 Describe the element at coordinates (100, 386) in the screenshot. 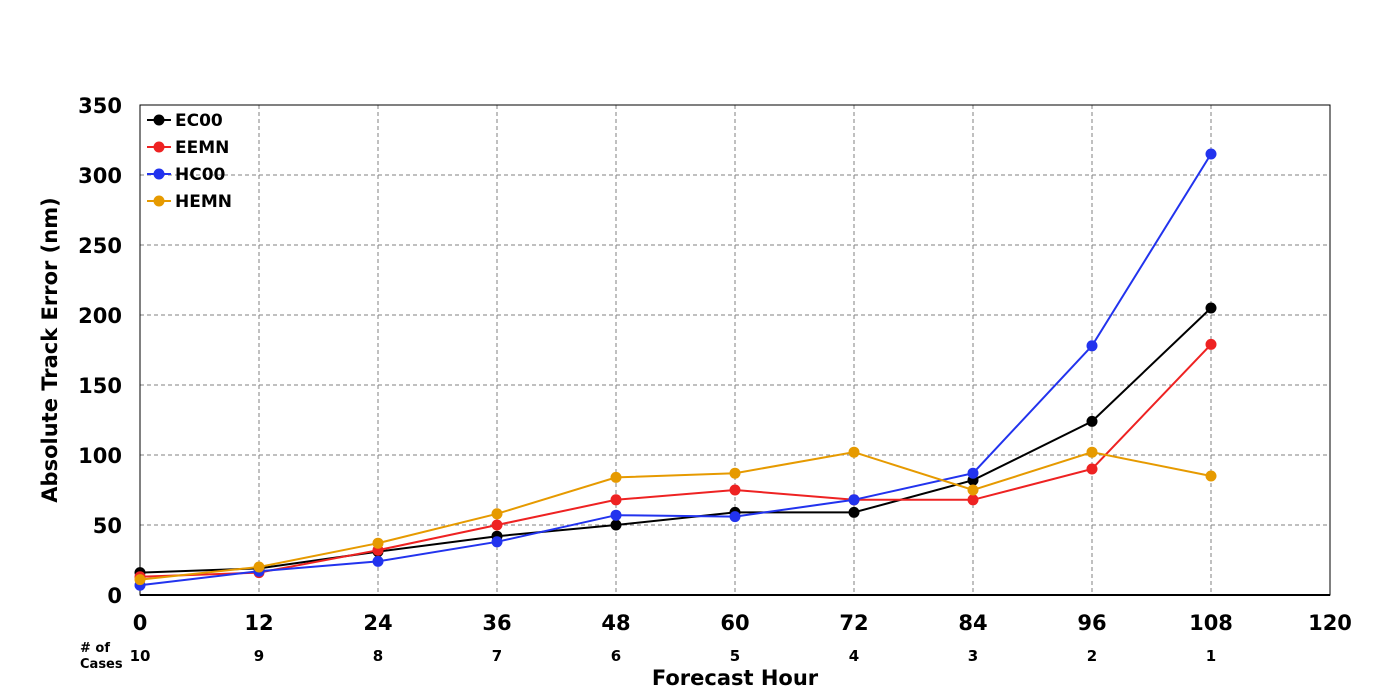

I see `y-tick-label: 150` at that location.